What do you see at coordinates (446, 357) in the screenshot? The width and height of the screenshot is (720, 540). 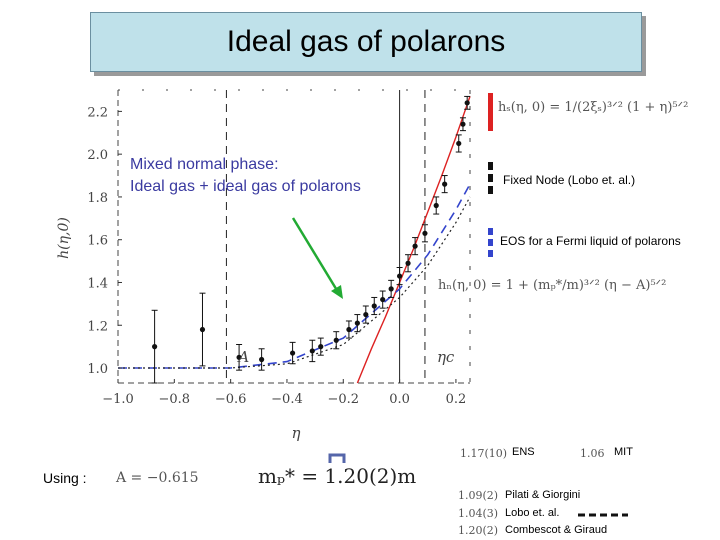 I see `annotation-label: ηc` at bounding box center [446, 357].